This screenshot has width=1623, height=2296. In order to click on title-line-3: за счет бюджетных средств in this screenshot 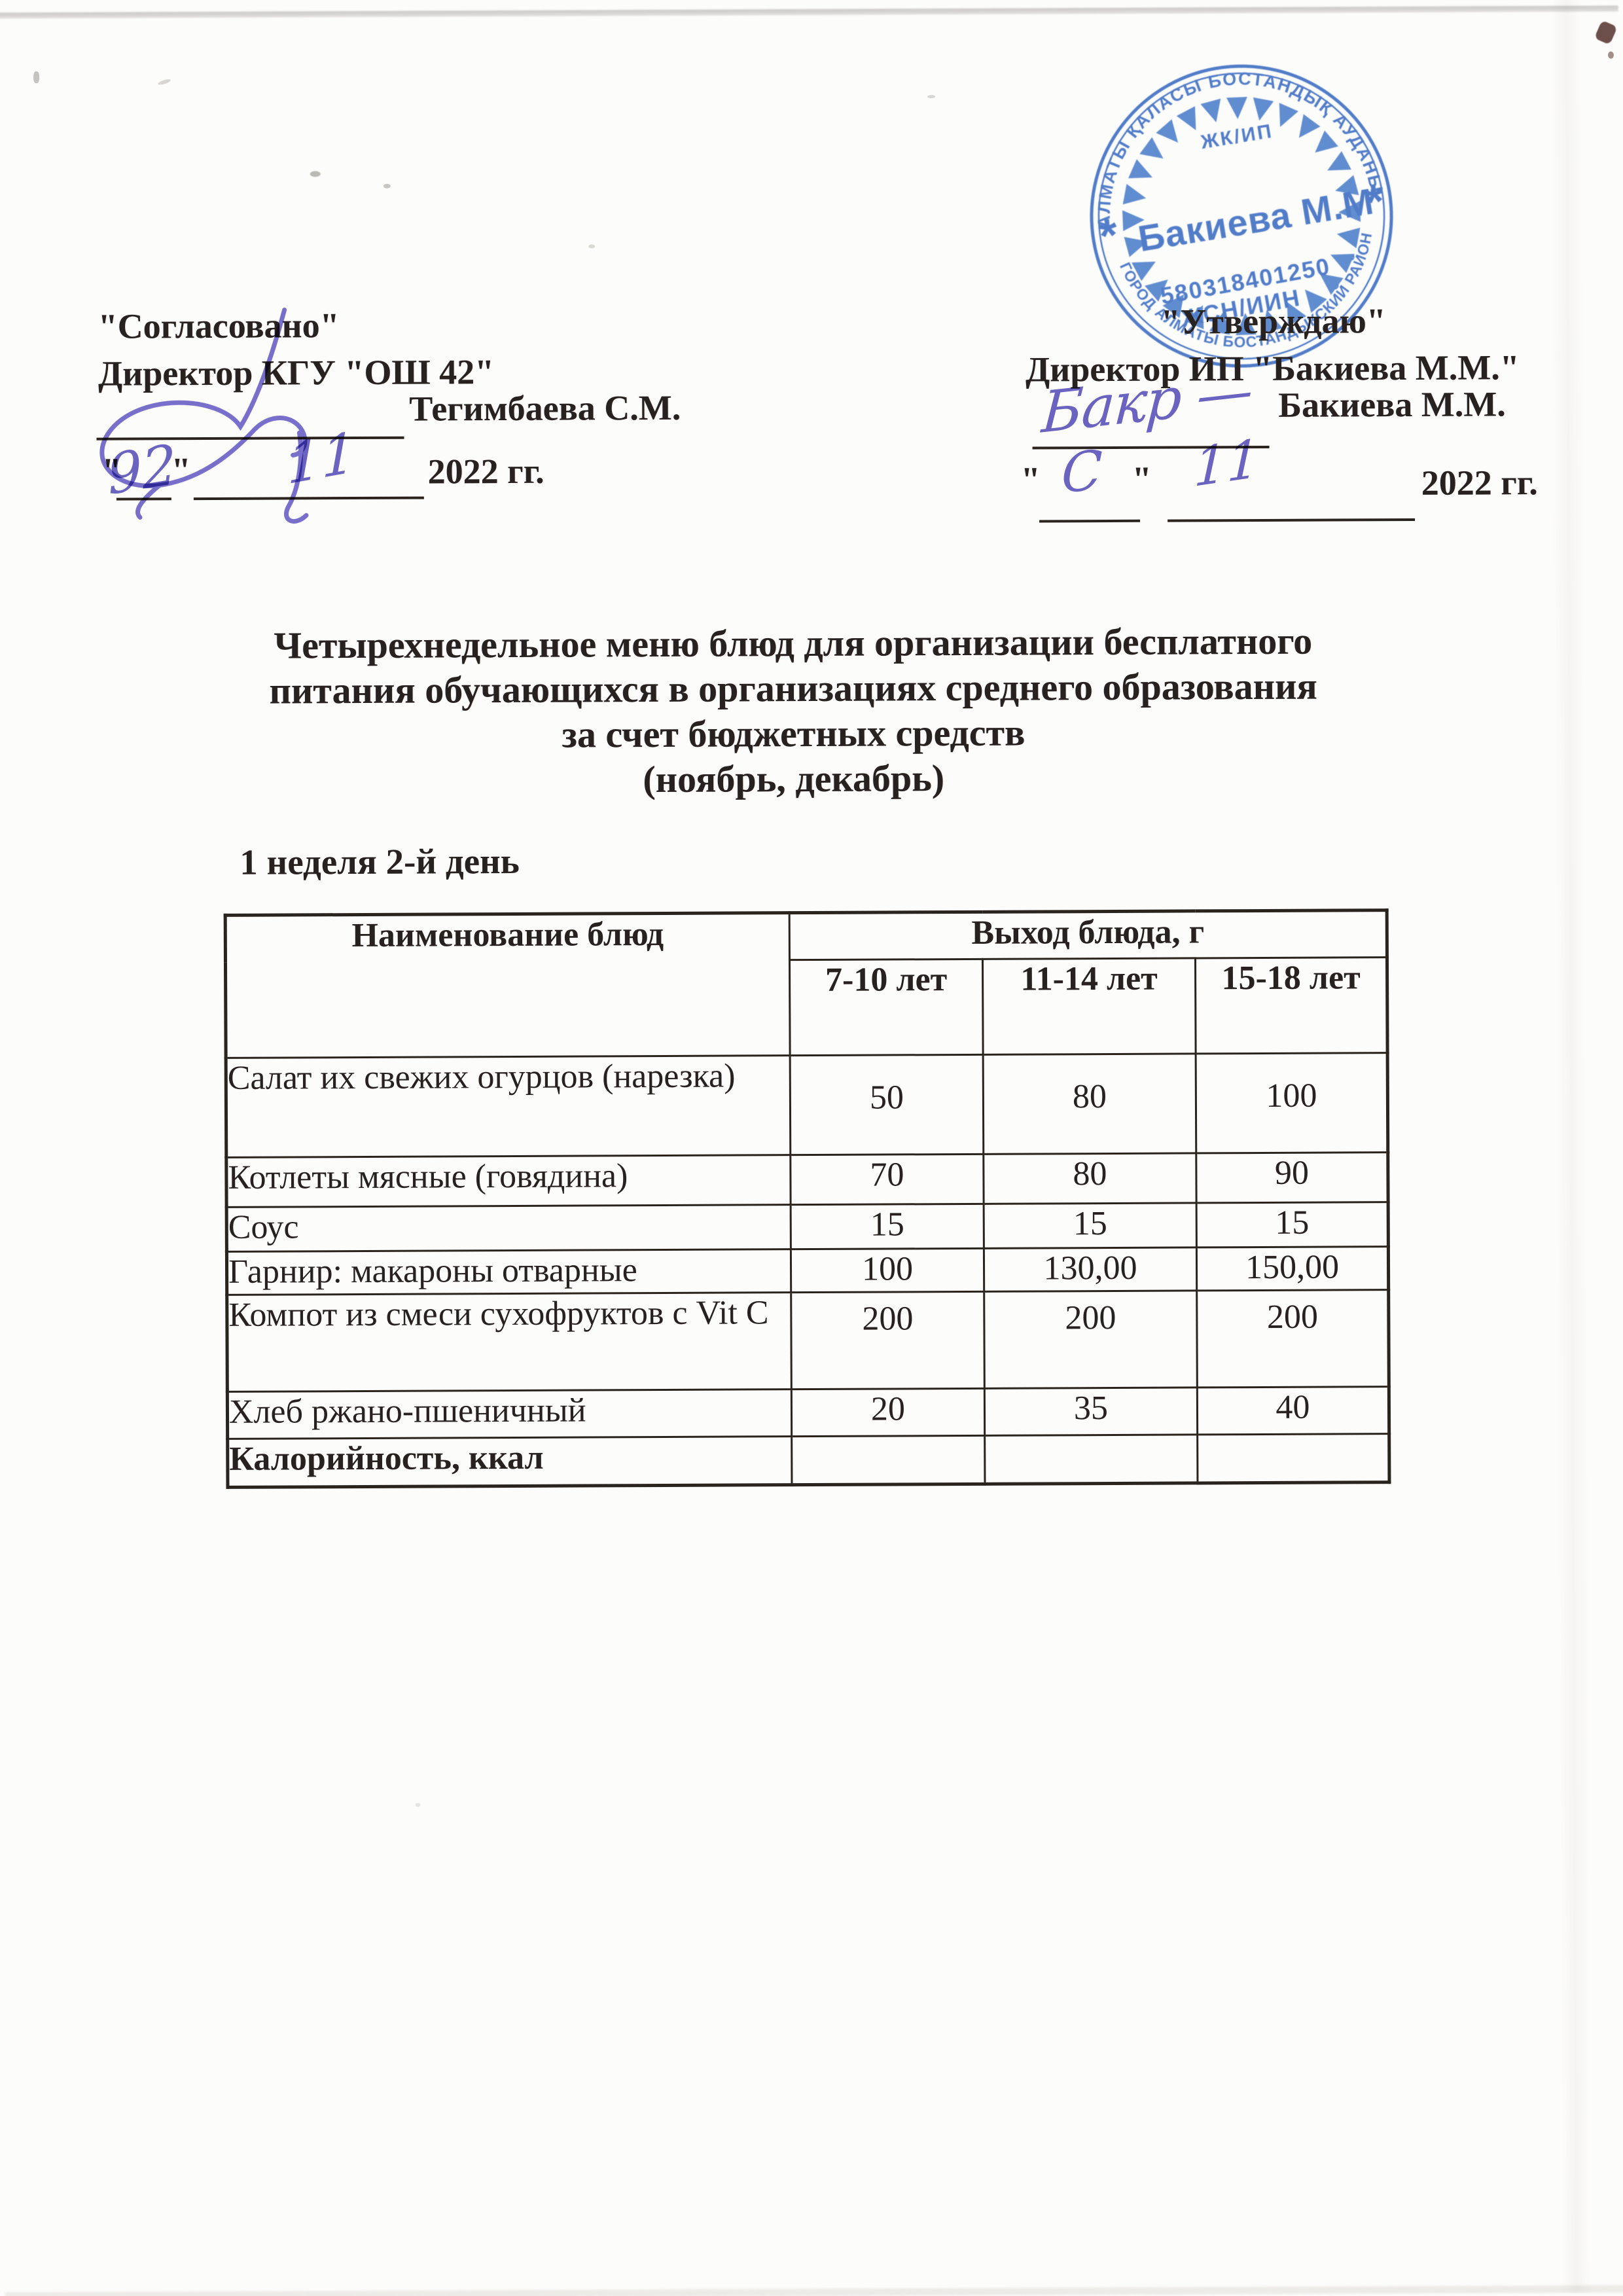, I will do `click(794, 733)`.